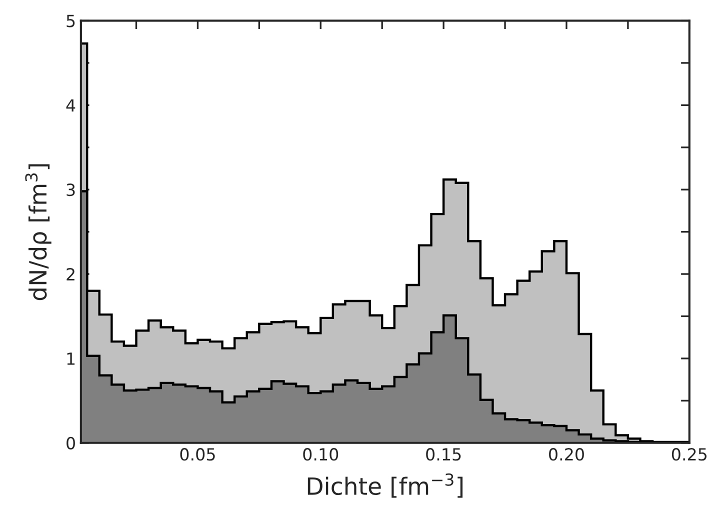 The width and height of the screenshot is (710, 518). Describe the element at coordinates (443, 454) in the screenshot. I see `x-tick-label: 0.15` at that location.